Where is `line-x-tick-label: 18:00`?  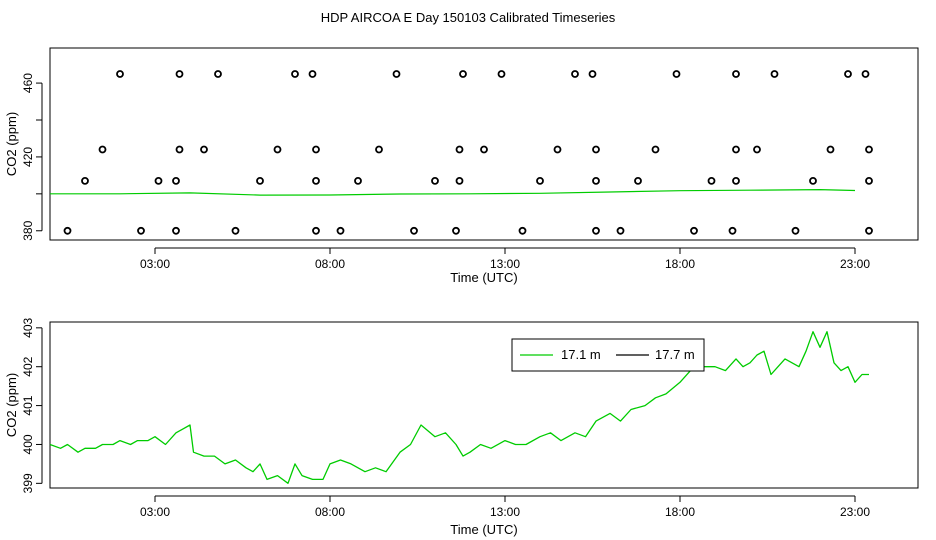
line-x-tick-label: 18:00 is located at coordinates (680, 512).